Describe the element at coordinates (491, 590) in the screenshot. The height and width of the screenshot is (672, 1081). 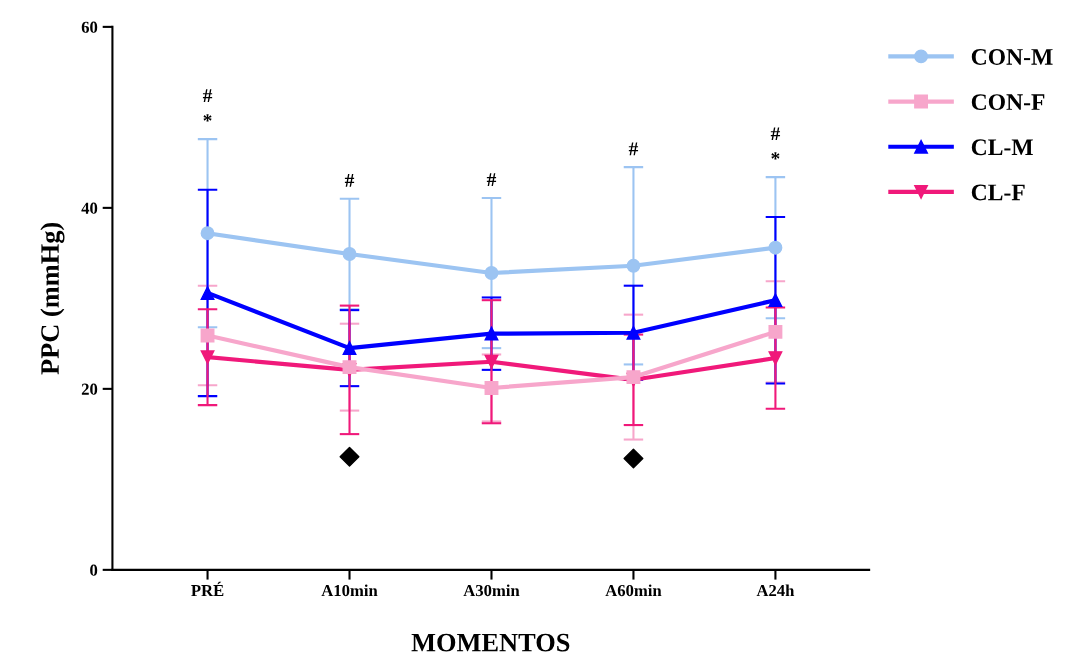
I see `x-tick-label: A30min` at that location.